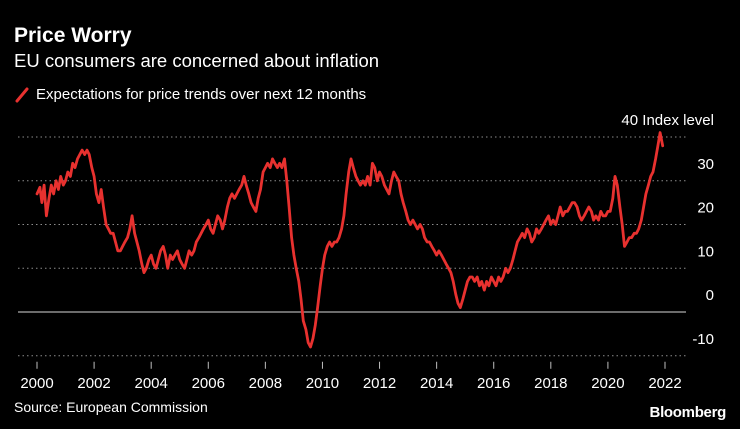 This screenshot has height=429, width=740. What do you see at coordinates (150, 383) in the screenshot?
I see `x-tick-label: 2004` at bounding box center [150, 383].